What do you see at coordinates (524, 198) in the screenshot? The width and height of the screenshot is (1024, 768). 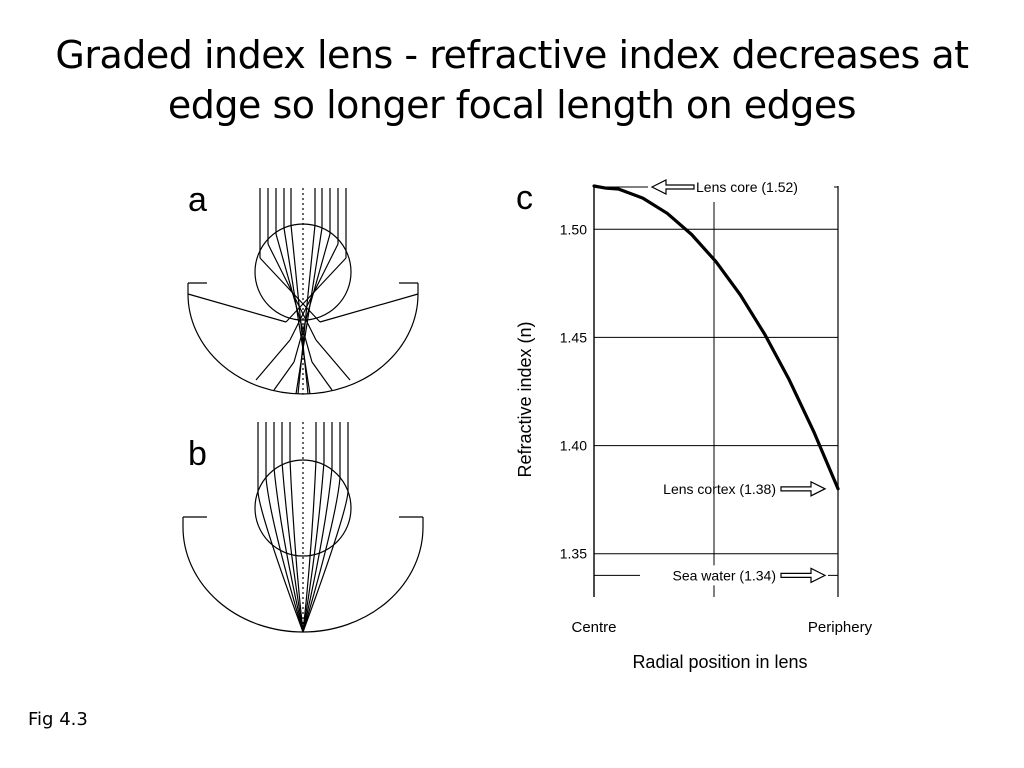 I see `panel-label-c: c` at bounding box center [524, 198].